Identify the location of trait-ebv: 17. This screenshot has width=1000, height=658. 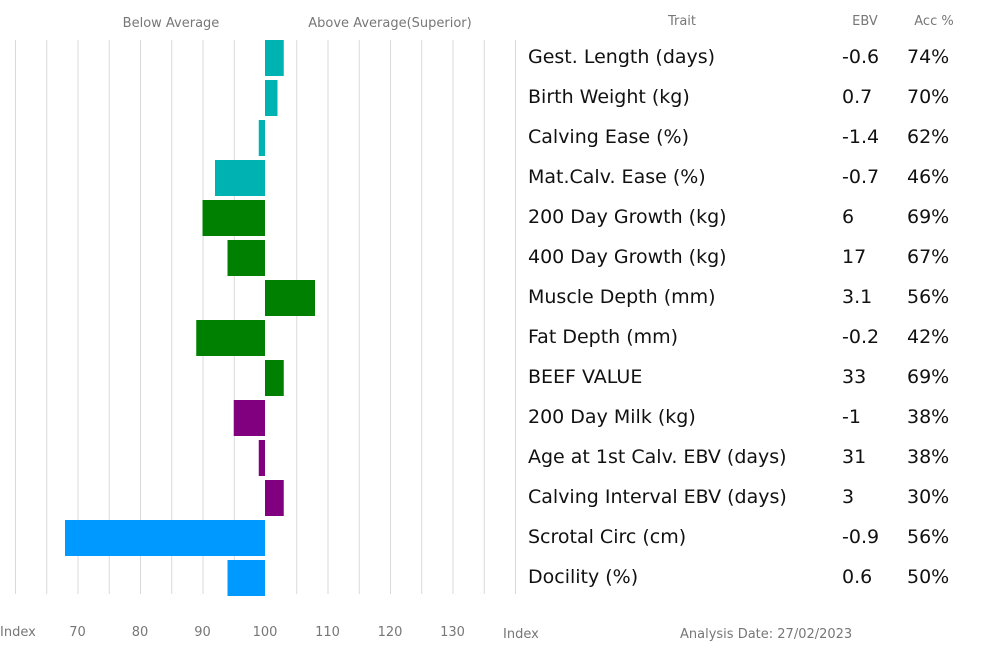
(854, 257).